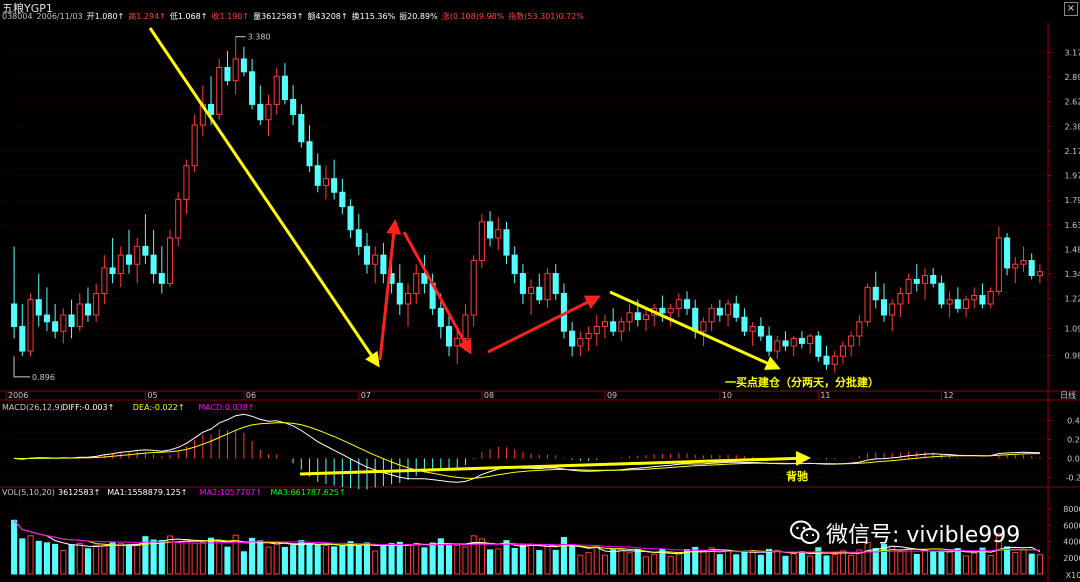 This screenshot has width=1080, height=582. I want to click on price-tick-label: 1.794, so click(1072, 200).